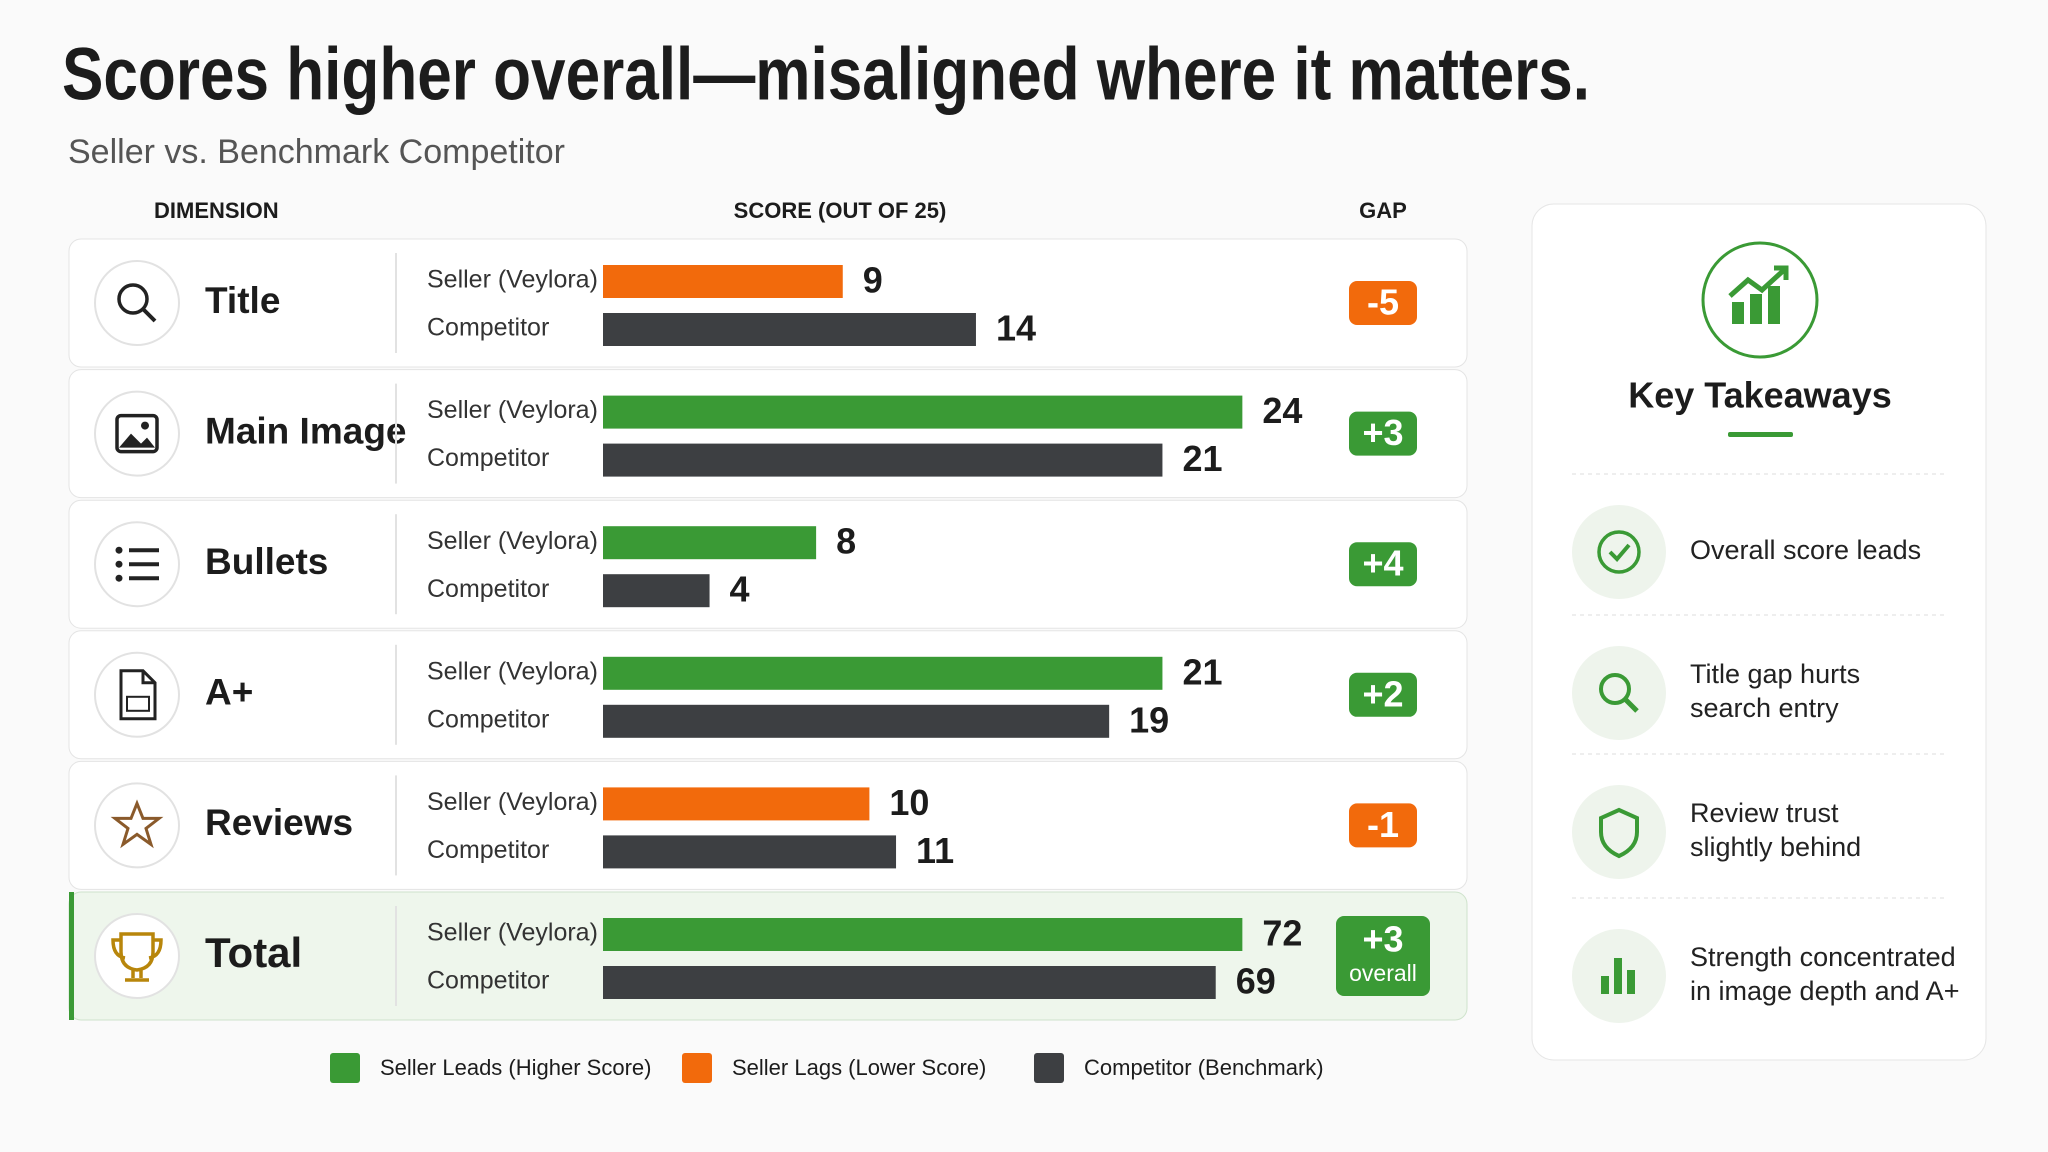 This screenshot has width=2048, height=1152. Describe the element at coordinates (306, 430) in the screenshot. I see `dimension-label: Main Image` at that location.